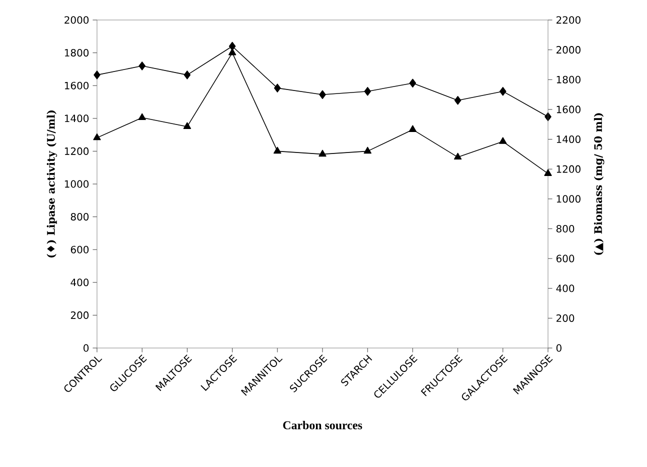 The height and width of the screenshot is (467, 647). I want to click on y2-tick-label: 1200, so click(568, 169).